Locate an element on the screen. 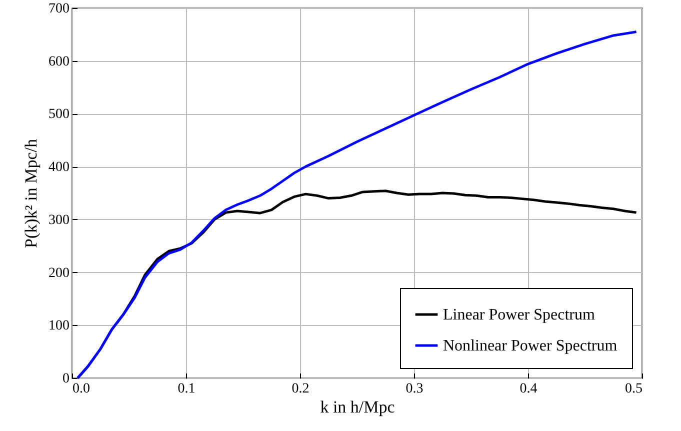 Image resolution: width=681 pixels, height=431 pixels. y-axis-title: P(k)k² in Mpc/h is located at coordinates (31, 193).